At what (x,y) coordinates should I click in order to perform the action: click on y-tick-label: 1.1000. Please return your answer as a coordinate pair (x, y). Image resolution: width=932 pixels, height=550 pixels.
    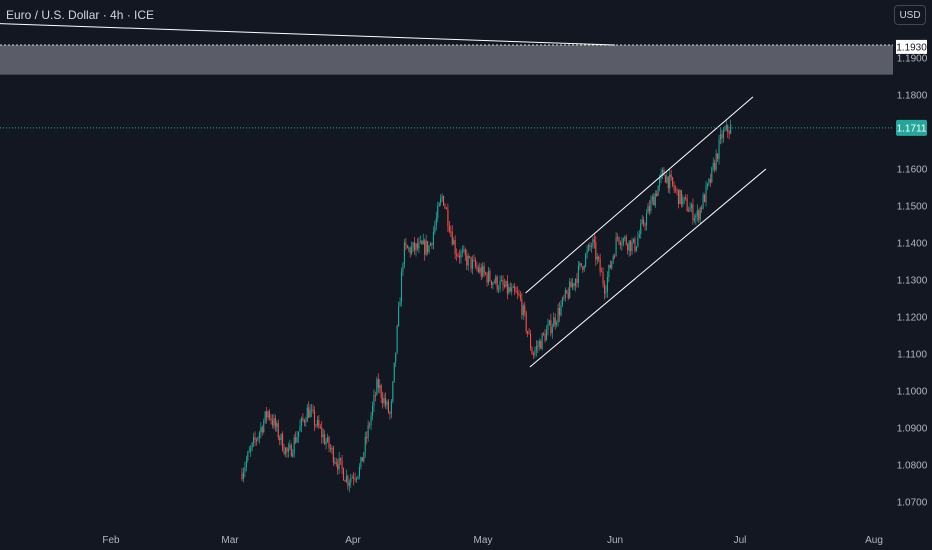
    Looking at the image, I should click on (912, 392).